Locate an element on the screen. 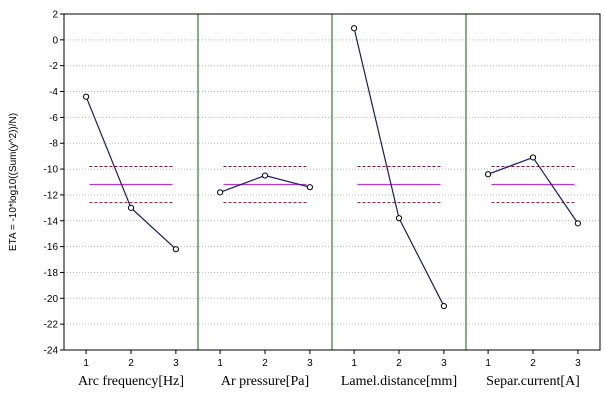 The height and width of the screenshot is (394, 605). y-tick-label: -4 is located at coordinates (53, 92).